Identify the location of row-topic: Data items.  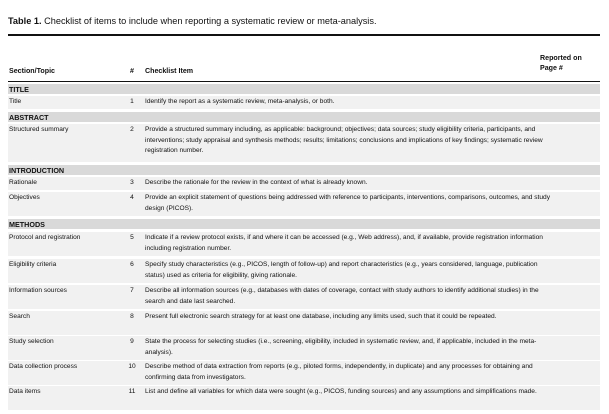
(25, 391).